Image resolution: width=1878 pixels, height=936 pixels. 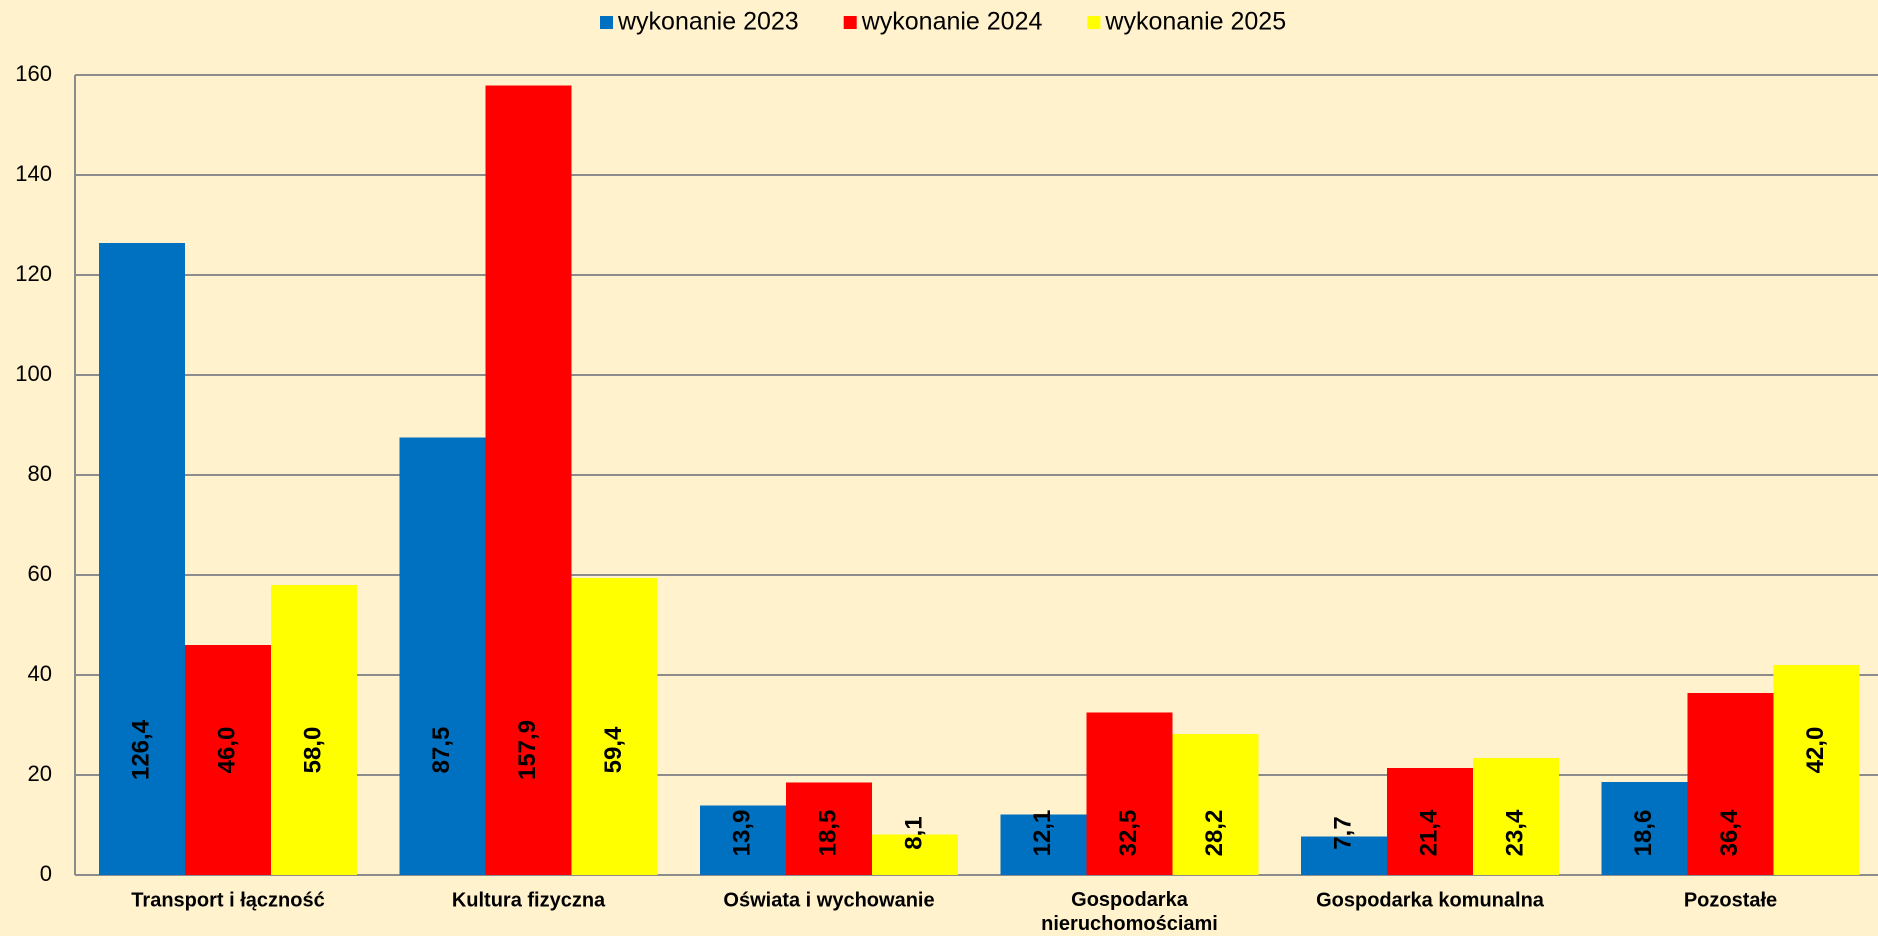 I want to click on x-tick-label: Gospodarka nieruchomościami, so click(x=1129, y=912).